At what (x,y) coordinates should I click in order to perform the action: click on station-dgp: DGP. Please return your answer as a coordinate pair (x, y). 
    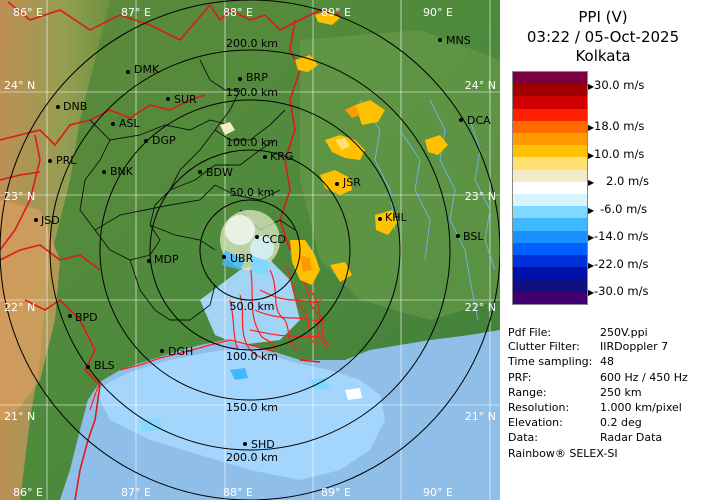
    Looking at the image, I should click on (160, 140).